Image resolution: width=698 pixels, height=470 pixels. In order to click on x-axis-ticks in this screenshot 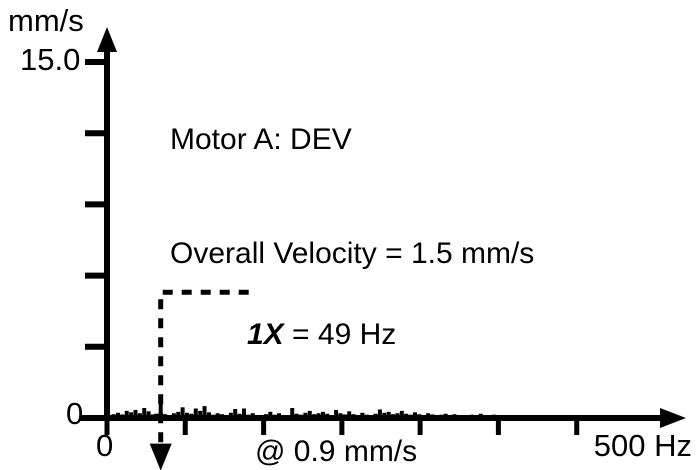, I will do `click(342, 426)`.